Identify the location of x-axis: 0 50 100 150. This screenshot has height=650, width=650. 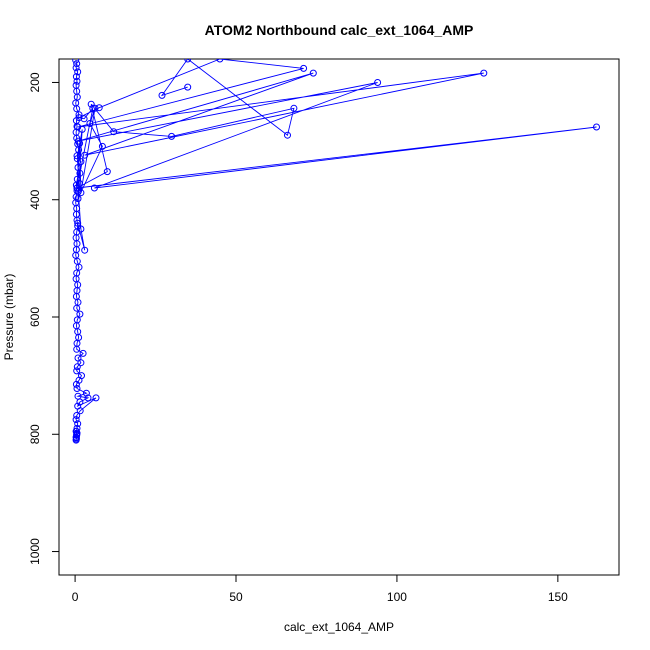
(320, 589).